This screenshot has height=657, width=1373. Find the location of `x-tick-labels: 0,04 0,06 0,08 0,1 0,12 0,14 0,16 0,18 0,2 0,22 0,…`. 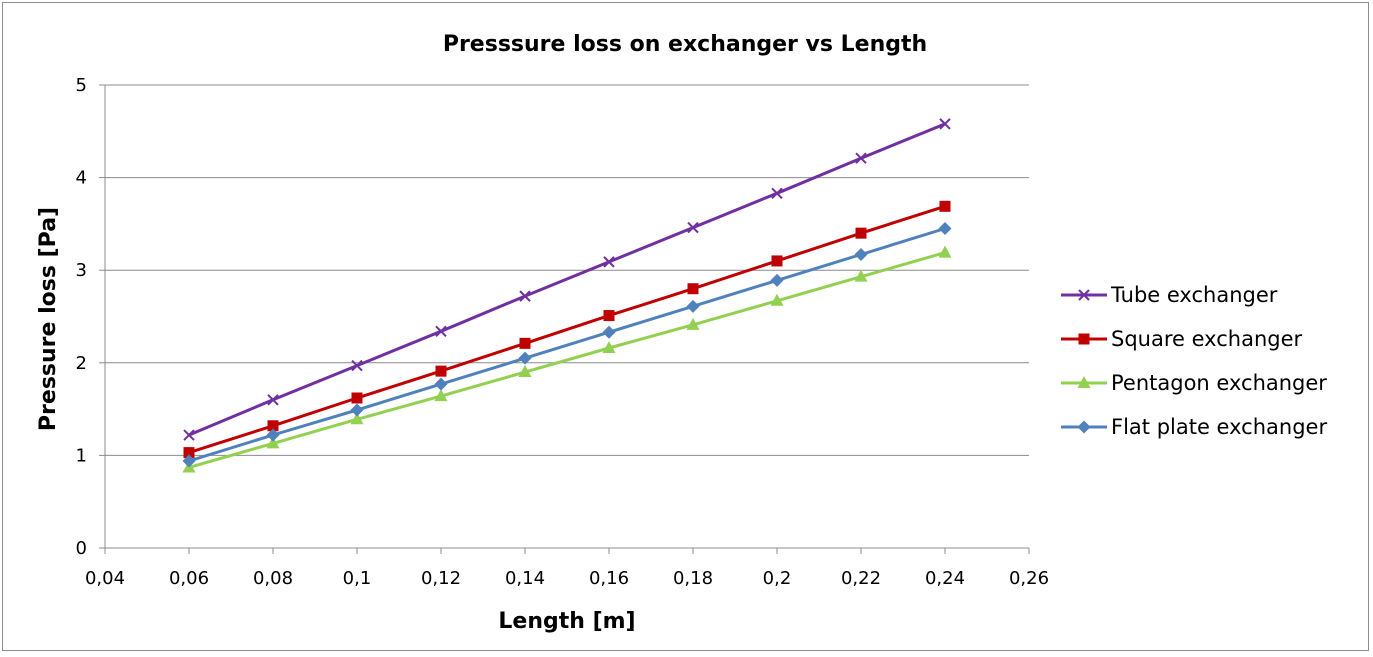

x-tick-labels: 0,04 0,06 0,08 0,1 0,12 0,14 0,16 0,18 0,2 0,22 0,… is located at coordinates (567, 578).